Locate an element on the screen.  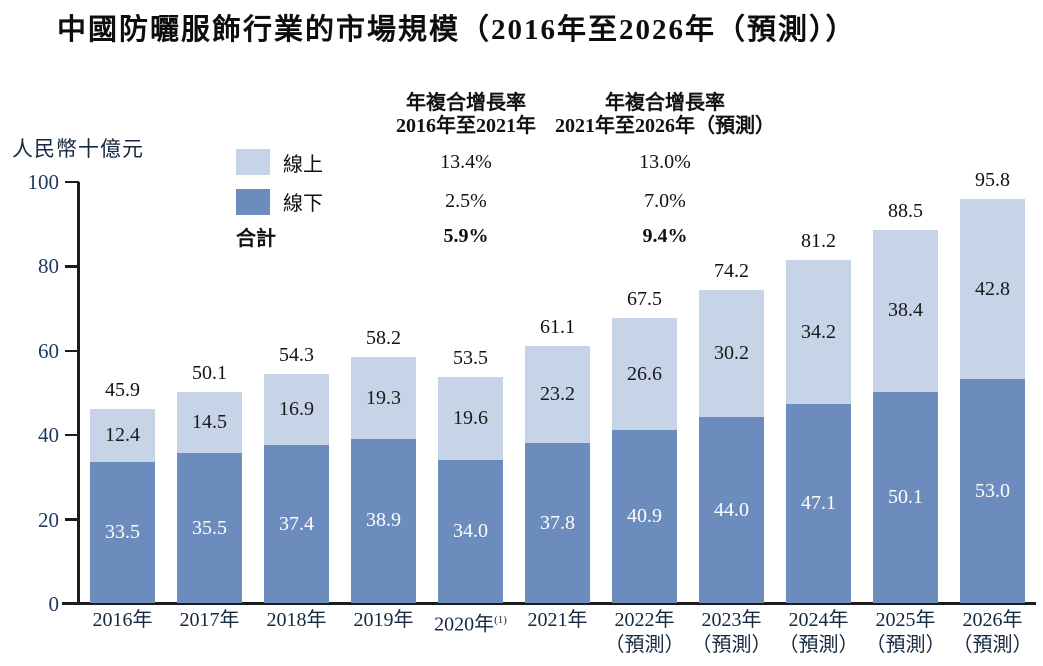
online-segment: 34.2 is located at coordinates (818, 332).